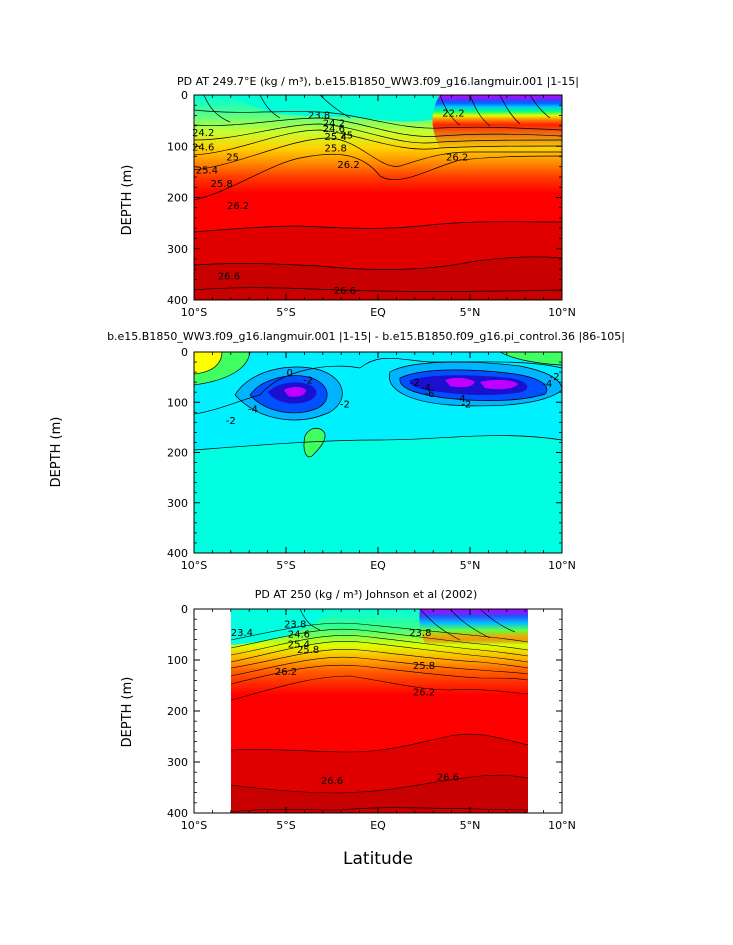  What do you see at coordinates (378, 278) in the screenshot?
I see `panel-top-deepest-layer` at bounding box center [378, 278].